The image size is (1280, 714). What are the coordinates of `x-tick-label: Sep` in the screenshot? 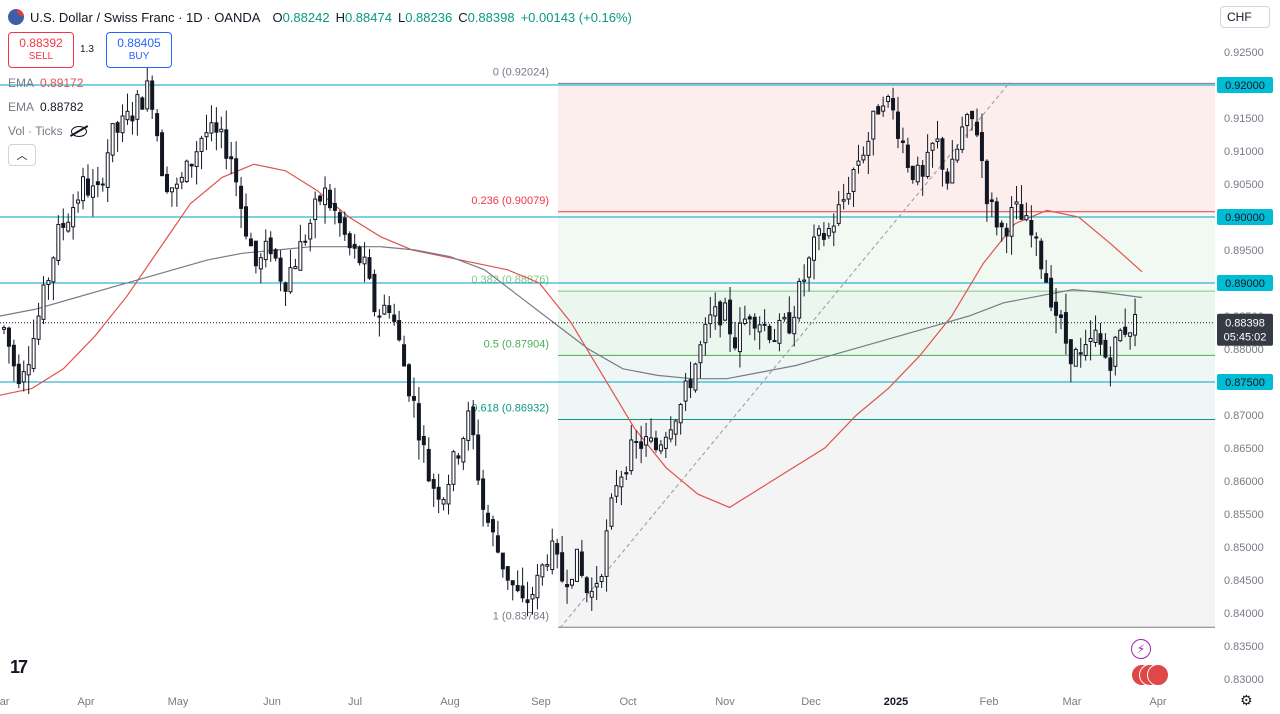 It's located at (541, 702).